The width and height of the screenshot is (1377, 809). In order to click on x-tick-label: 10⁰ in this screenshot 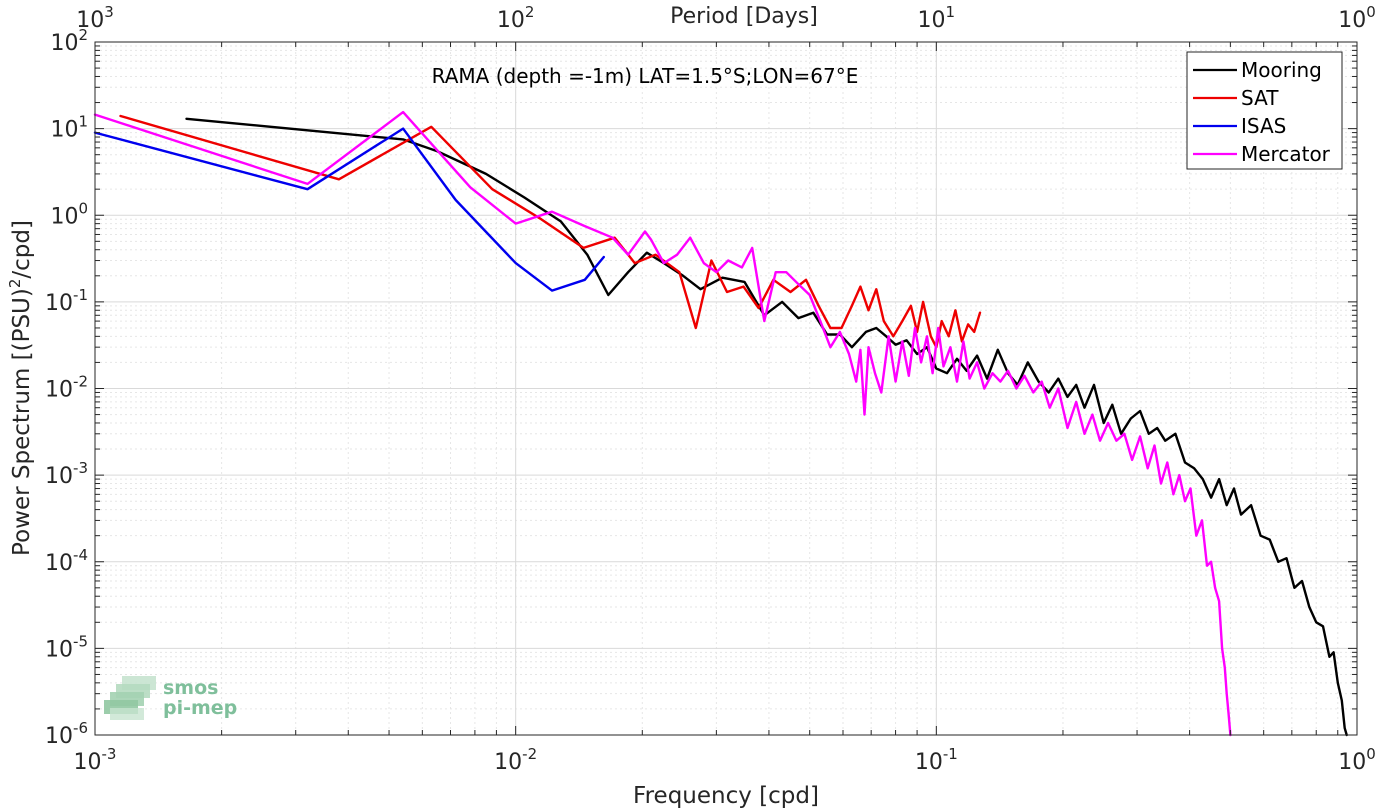, I will do `click(1357, 760)`.